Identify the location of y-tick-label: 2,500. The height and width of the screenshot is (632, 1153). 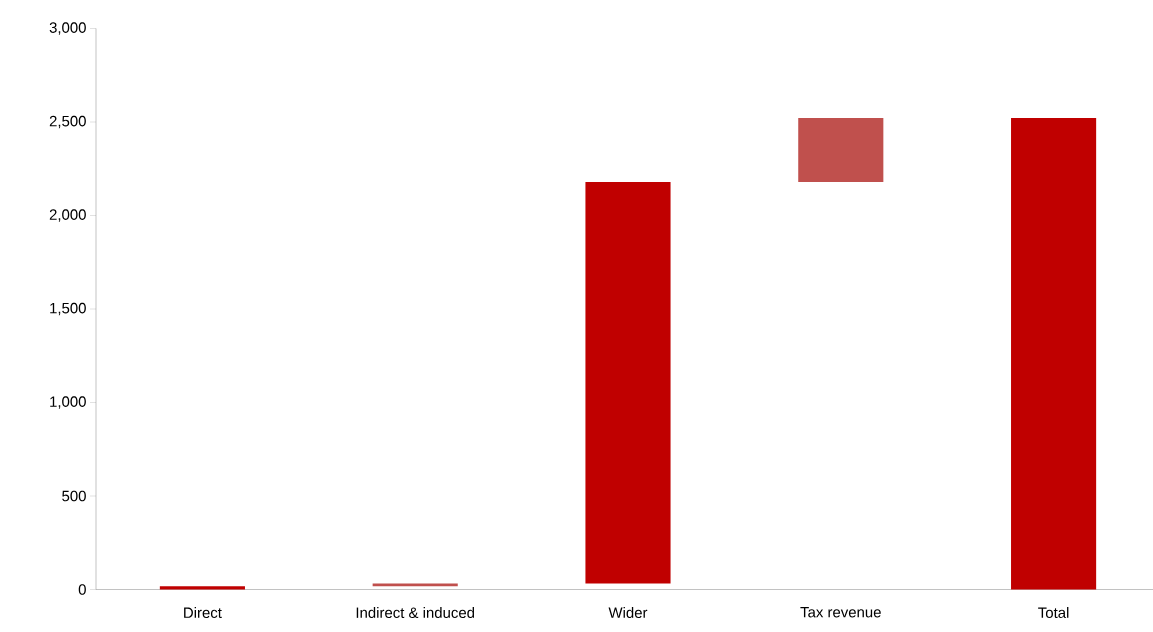
(67, 122).